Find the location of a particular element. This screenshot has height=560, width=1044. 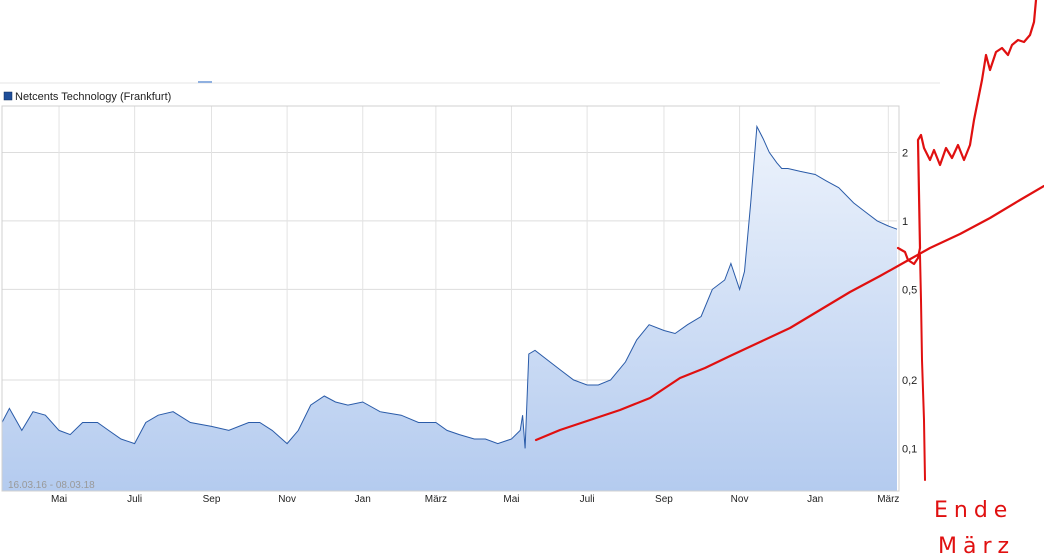

y-tick-label: 0,2 is located at coordinates (909, 381).